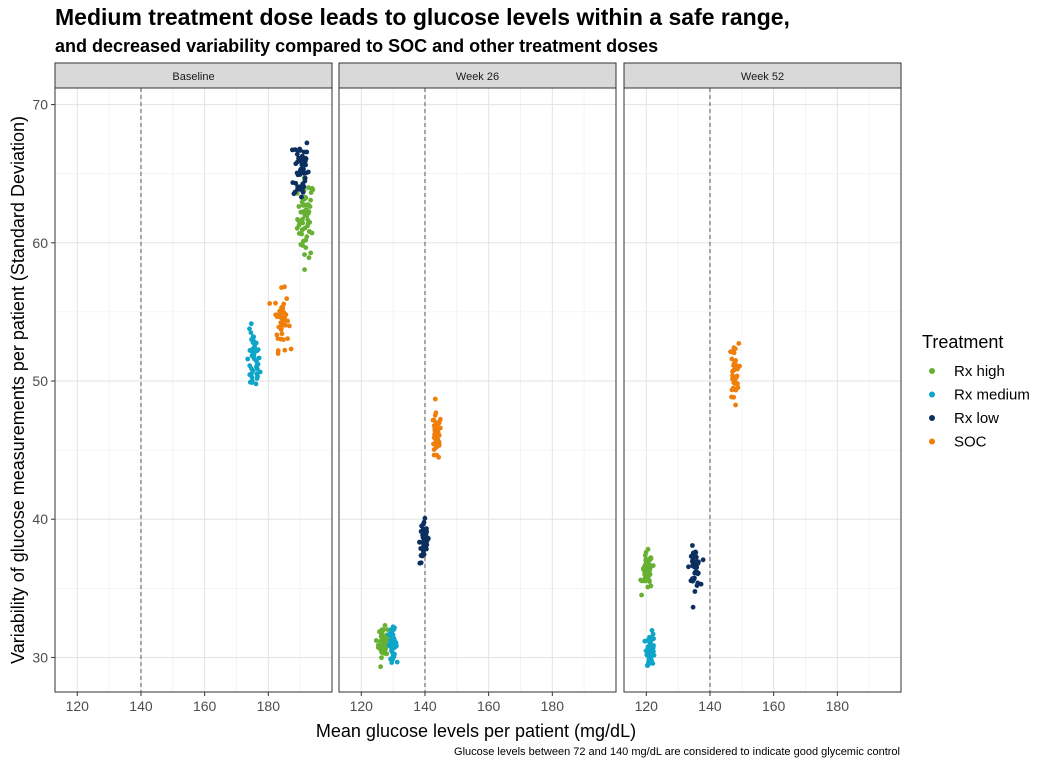  I want to click on y-tick-label: 30, so click(40, 657).